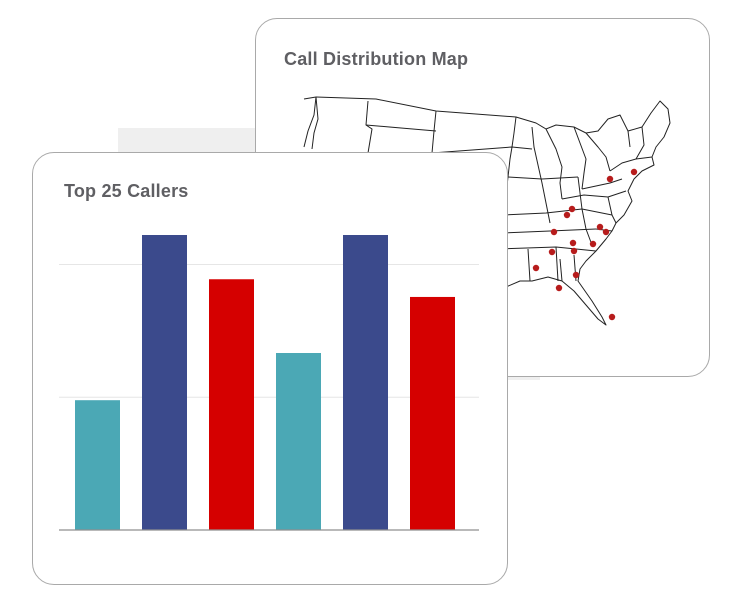 The width and height of the screenshot is (743, 593). I want to click on map-title: Call Distribution Map, so click(376, 59).